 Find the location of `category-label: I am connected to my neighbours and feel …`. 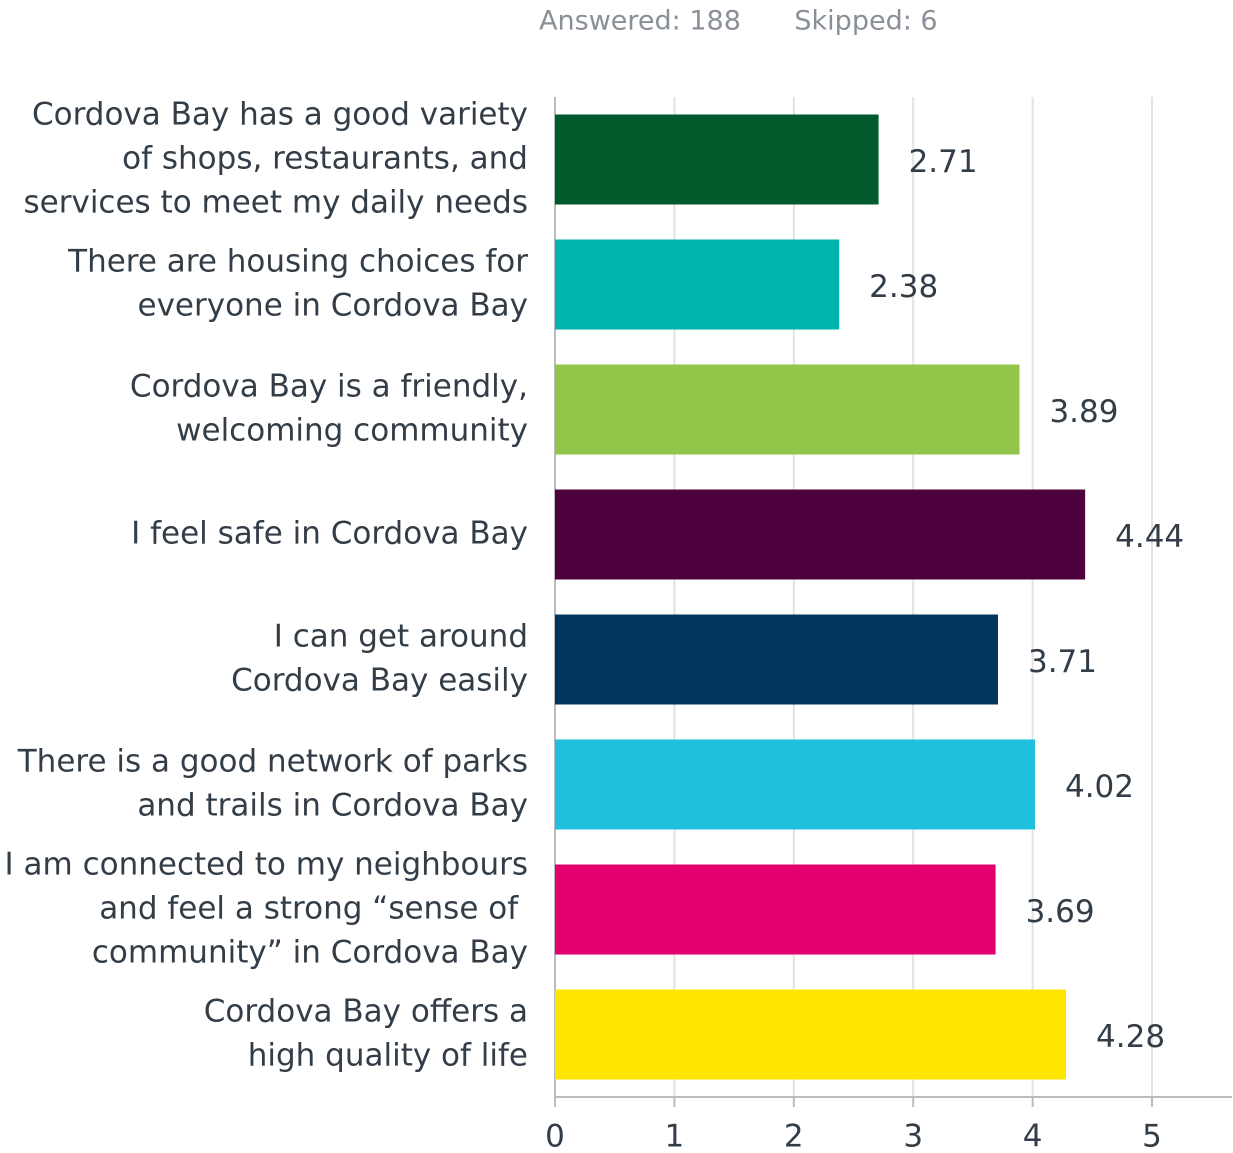

category-label: I am connected to my neighbours and feel … is located at coordinates (266, 908).